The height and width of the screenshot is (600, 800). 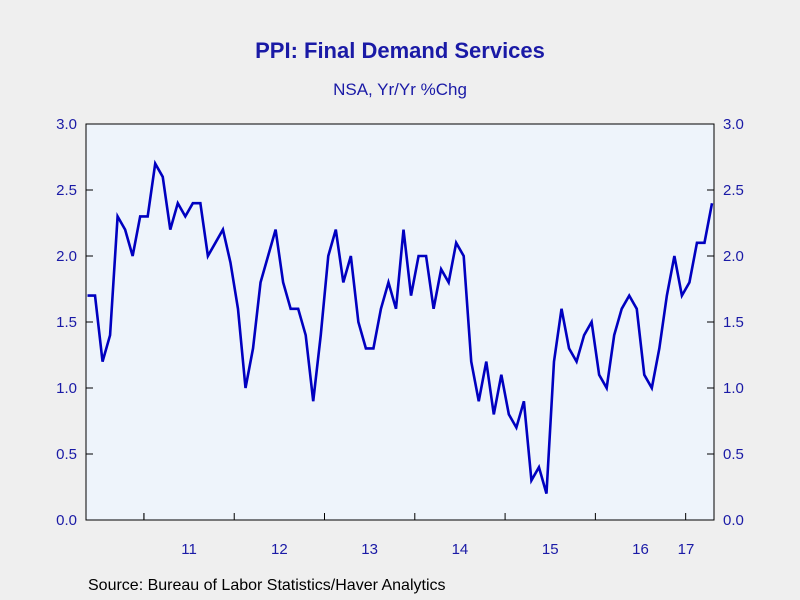 I want to click on y-tick-label-left: 1.0, so click(x=66, y=388).